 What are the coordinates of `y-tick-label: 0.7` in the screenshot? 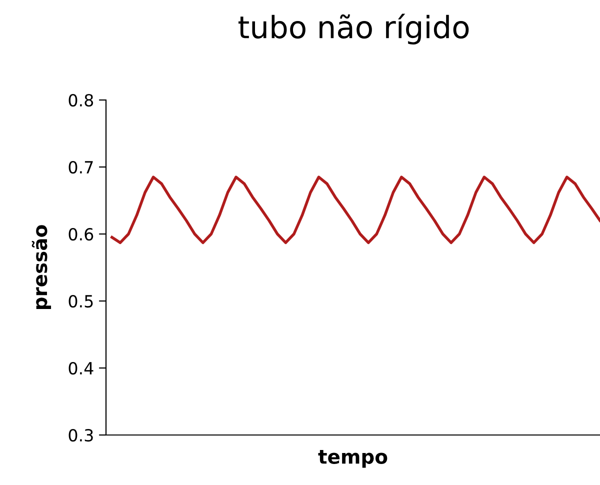 It's located at (80, 167).